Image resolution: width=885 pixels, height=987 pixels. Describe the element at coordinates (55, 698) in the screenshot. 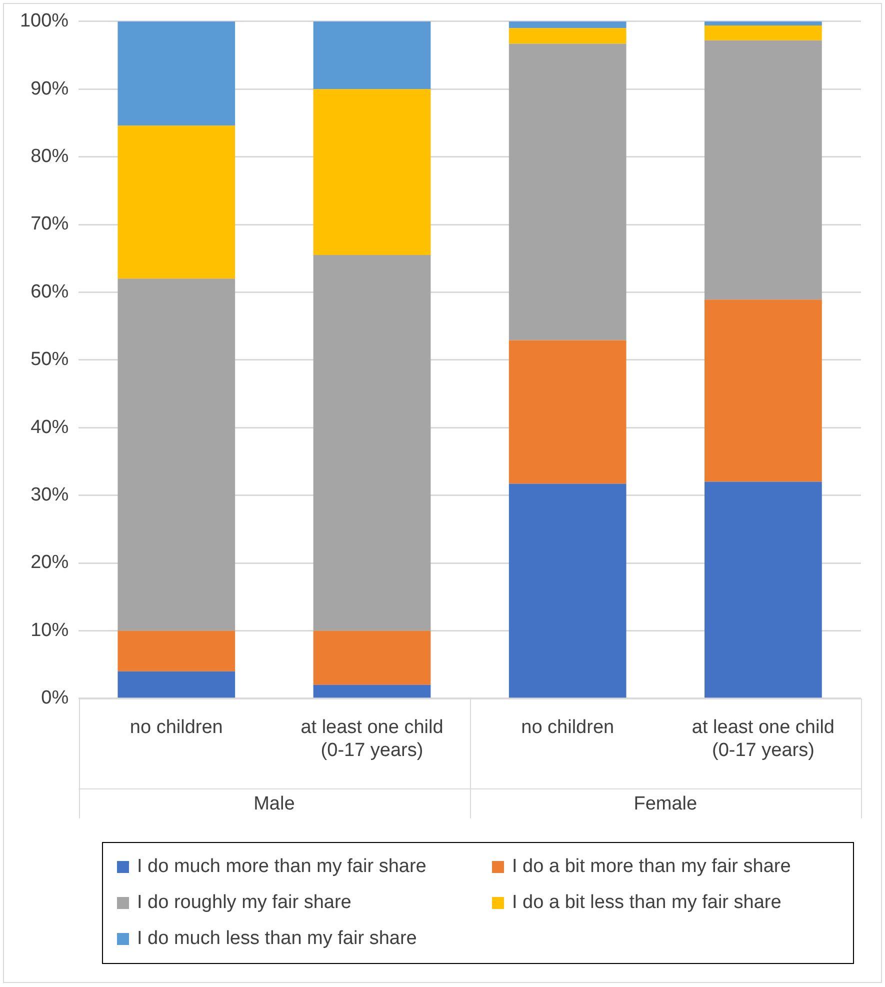

I see `y-tick-label: 0%` at that location.